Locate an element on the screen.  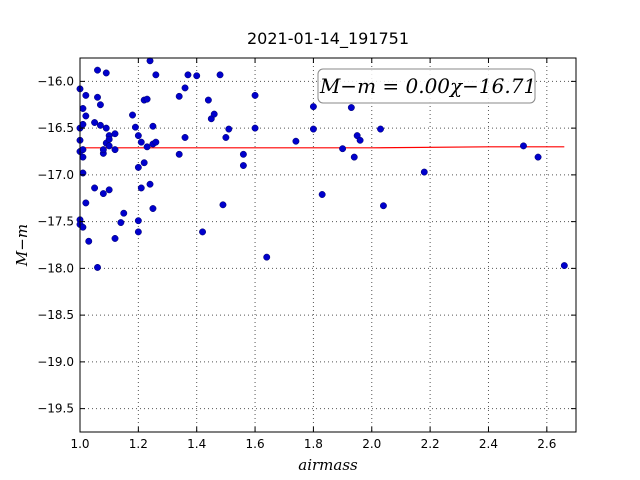
x-tick-label: 2.6 is located at coordinates (546, 444).